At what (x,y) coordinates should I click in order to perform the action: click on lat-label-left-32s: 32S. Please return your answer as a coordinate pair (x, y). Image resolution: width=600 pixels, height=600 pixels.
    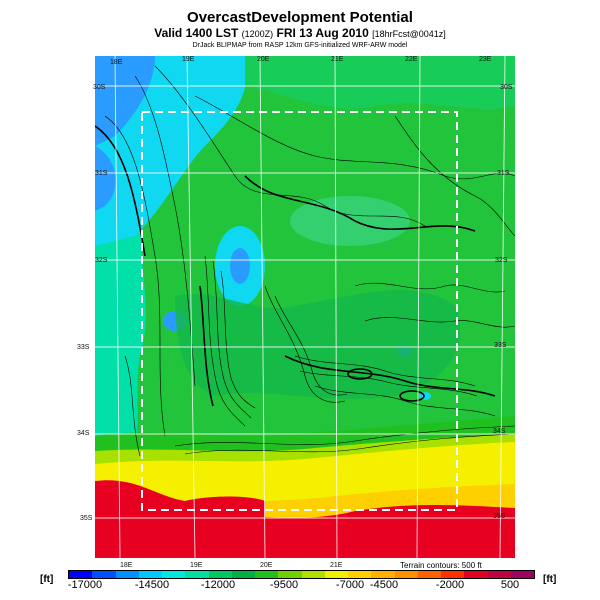
    Looking at the image, I should click on (101, 260).